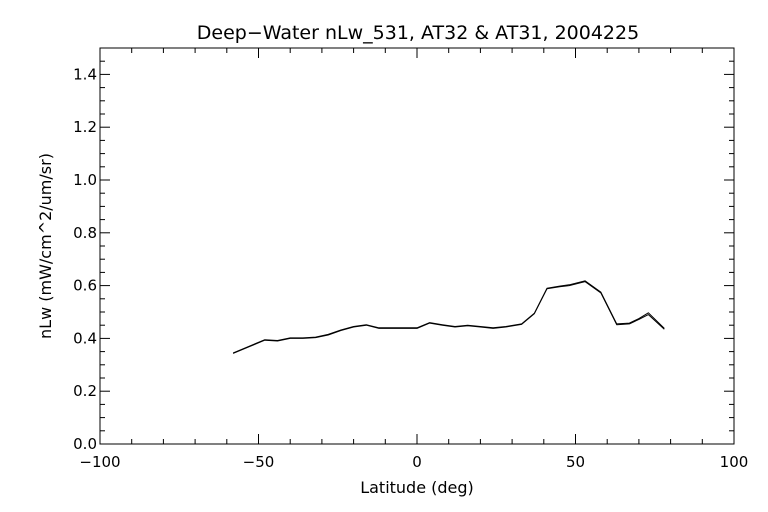  I want to click on y-tick-label: 1.2, so click(85, 127).